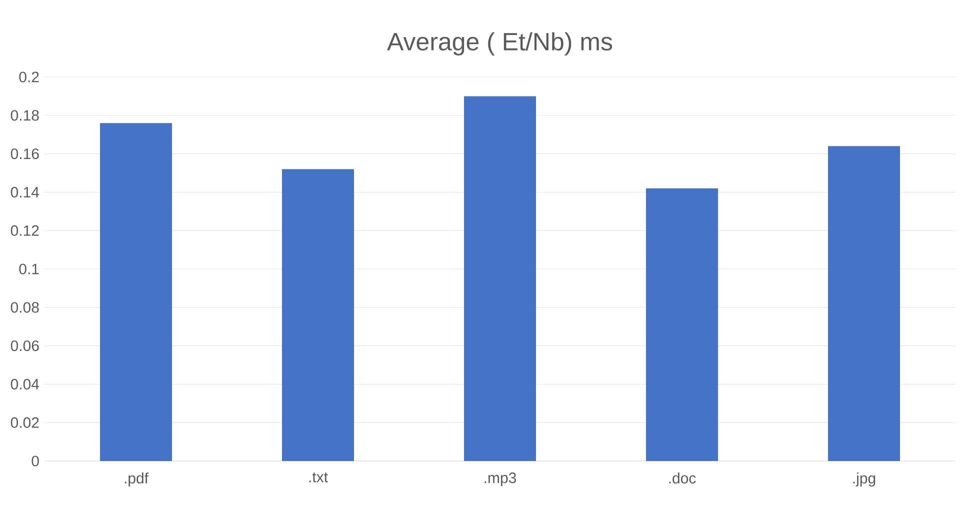 This screenshot has width=962, height=508. What do you see at coordinates (24, 230) in the screenshot?
I see `y-tick-label: 0.12` at bounding box center [24, 230].